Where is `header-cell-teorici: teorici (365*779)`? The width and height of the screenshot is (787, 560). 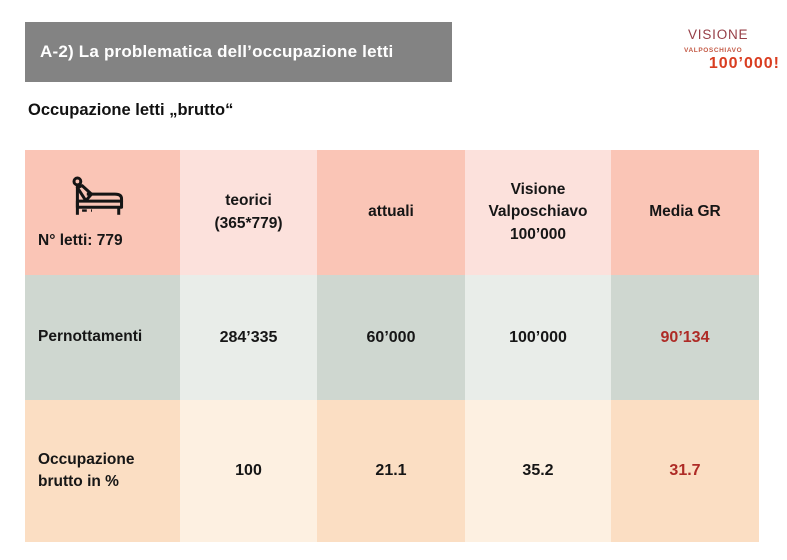 header-cell-teorici: teorici (365*779) is located at coordinates (248, 212).